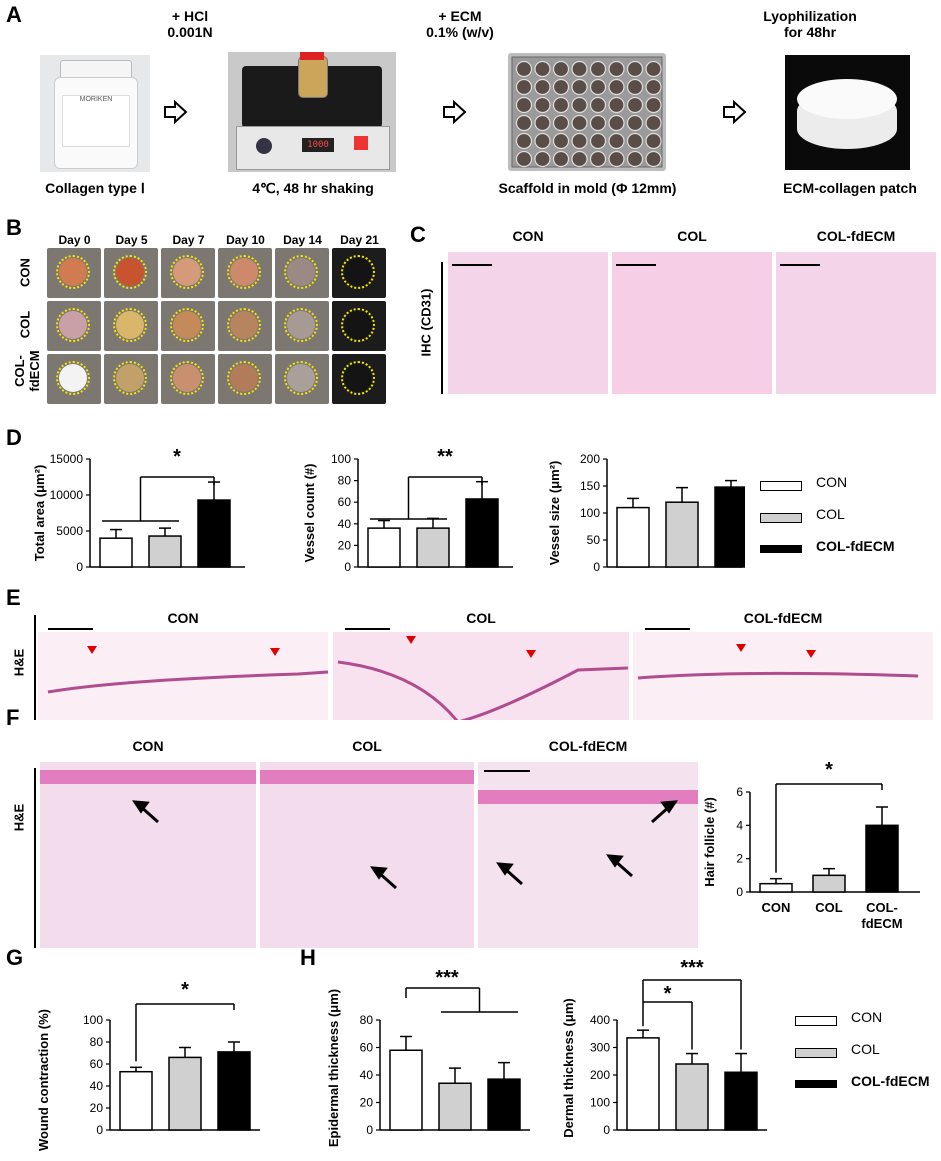 The height and width of the screenshot is (1161, 941). What do you see at coordinates (447, 978) in the screenshot?
I see `significance-star: ***` at bounding box center [447, 978].